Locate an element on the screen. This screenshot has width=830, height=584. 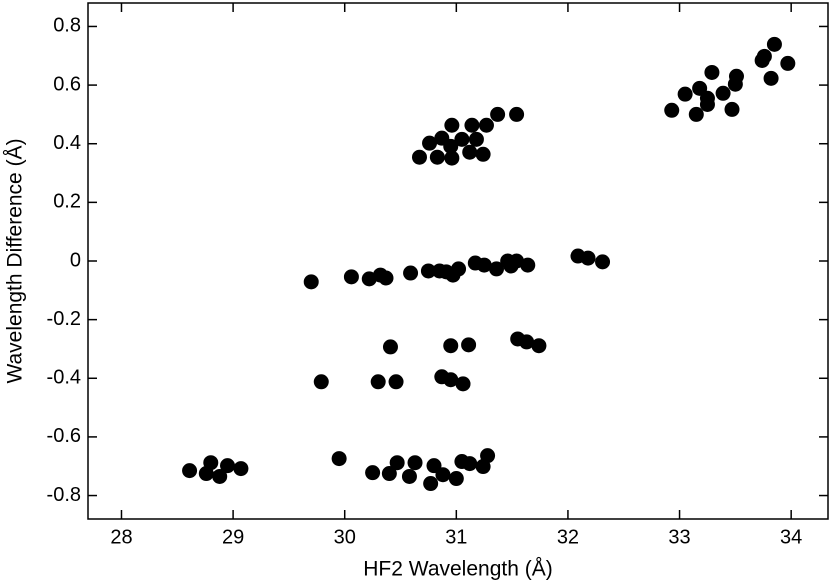
y-tick-label: -0.8 is located at coordinates (64, 495).